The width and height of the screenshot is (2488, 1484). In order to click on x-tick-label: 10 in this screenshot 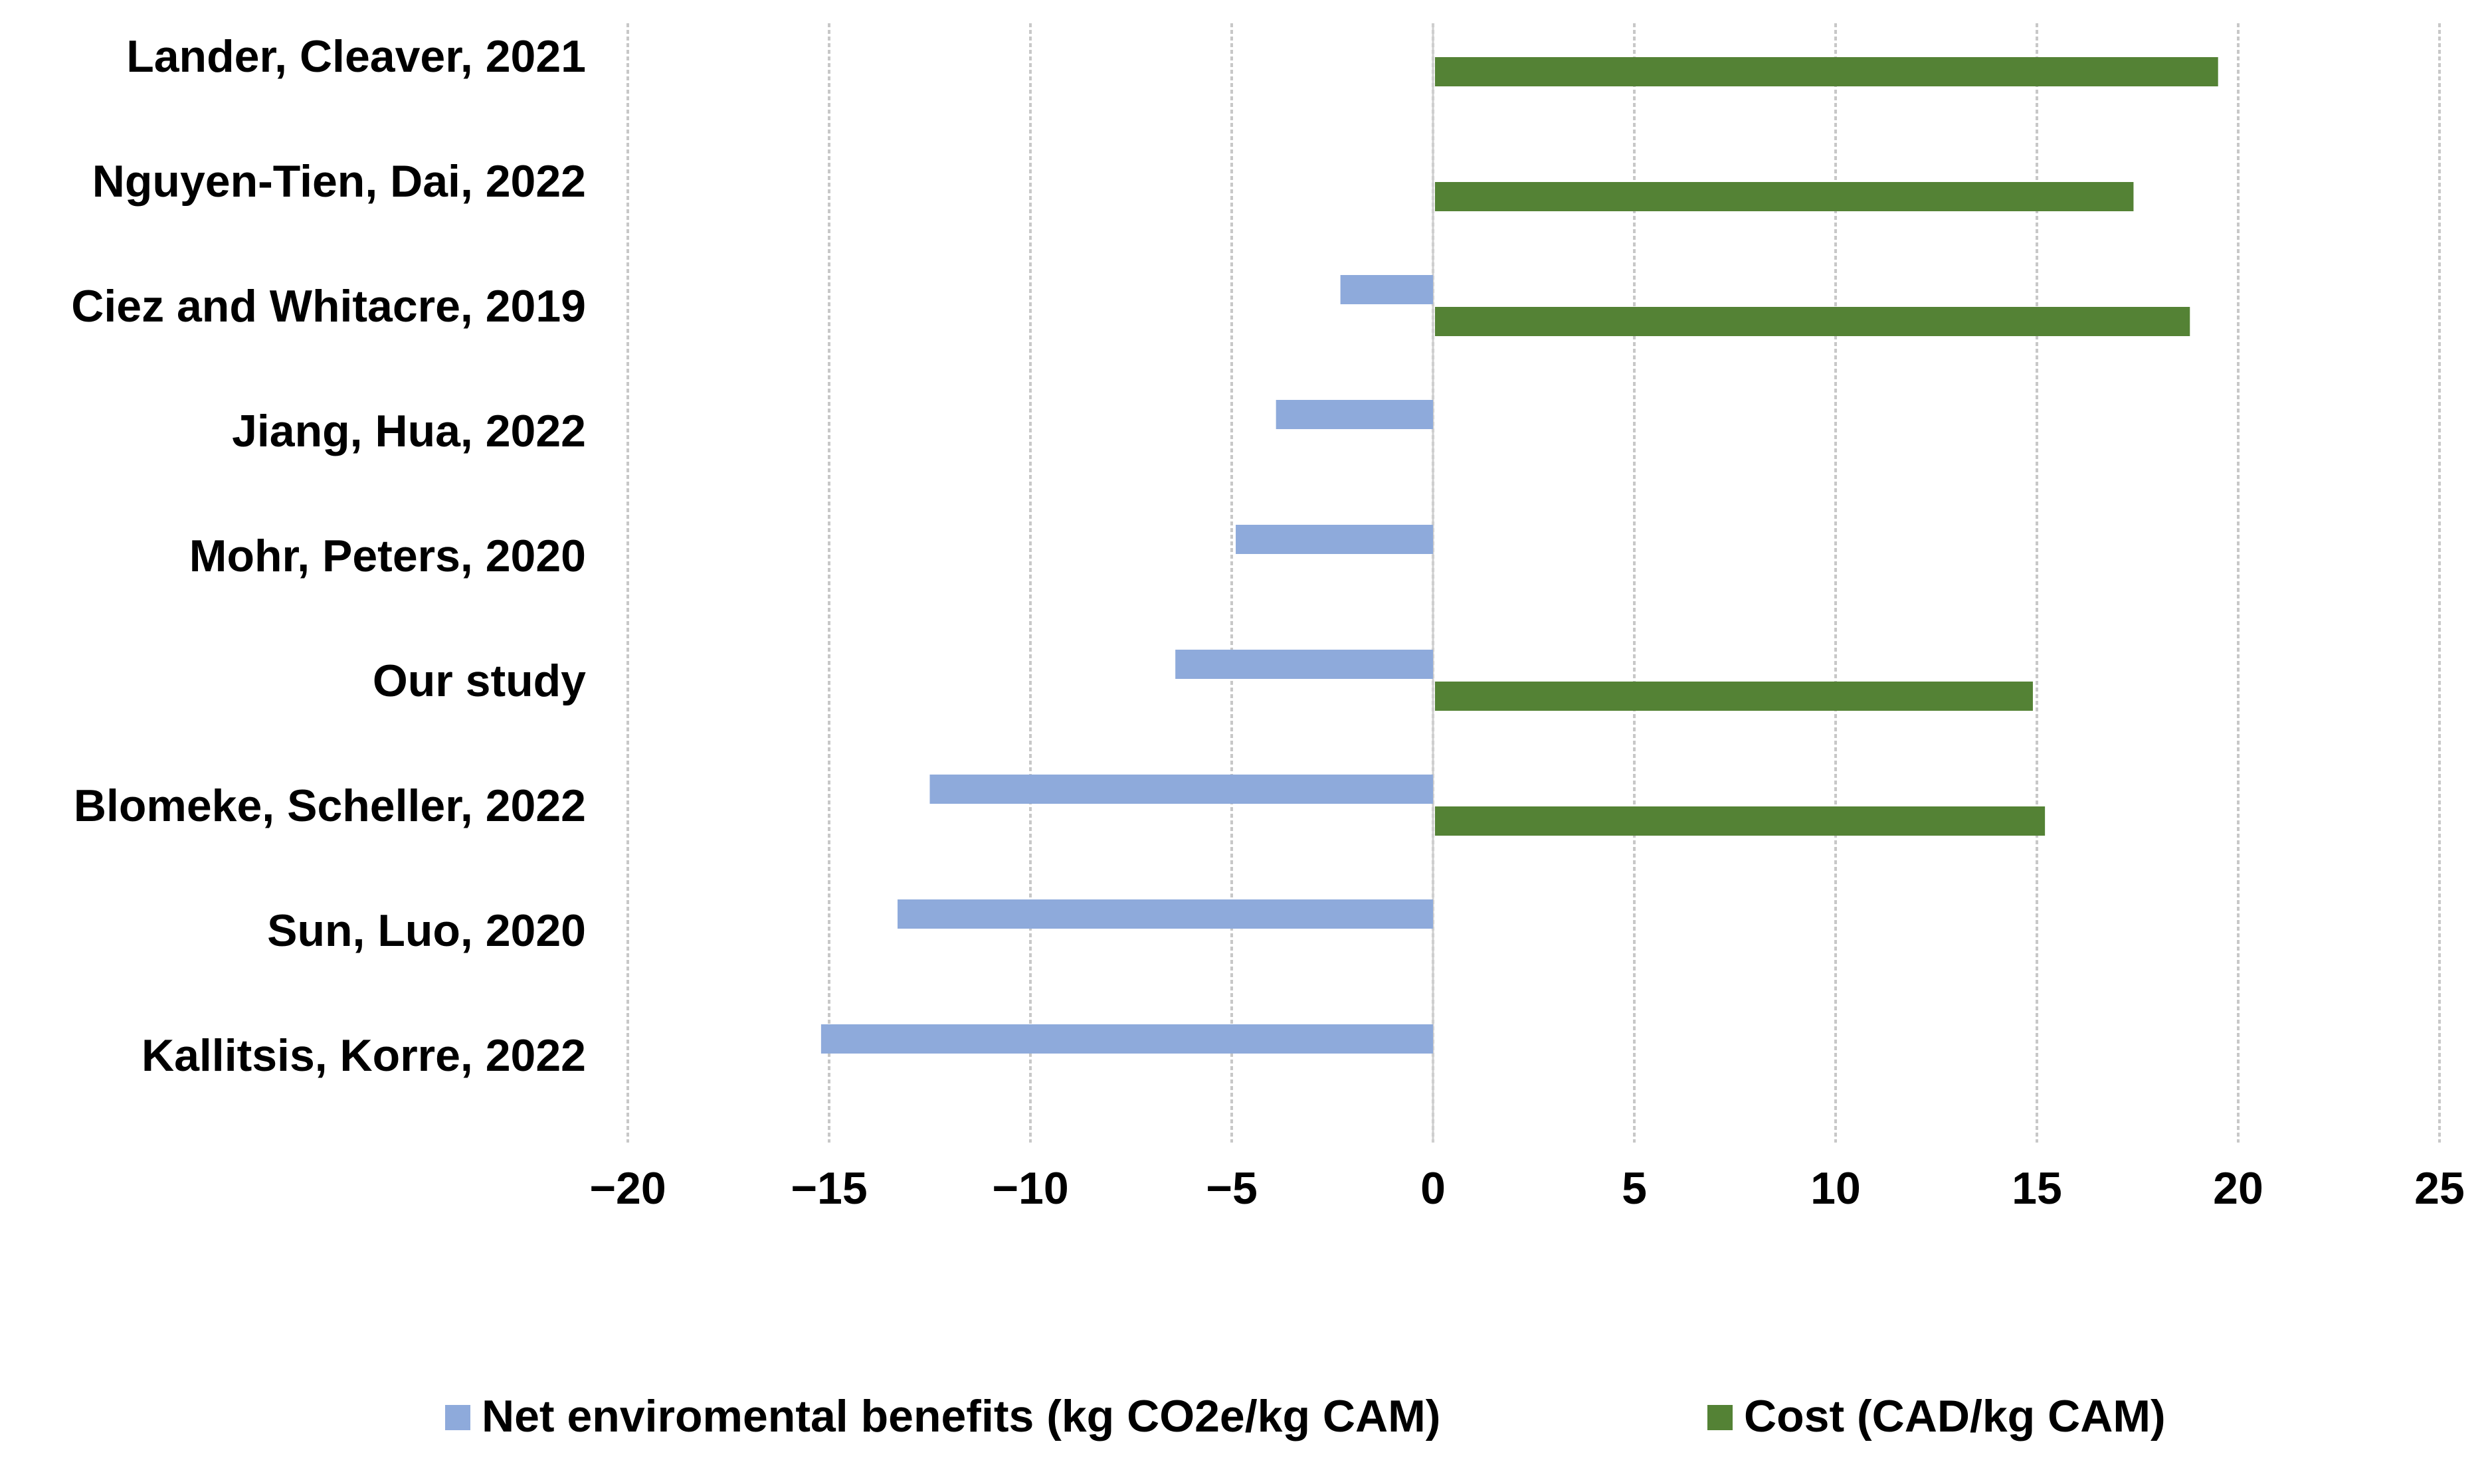, I will do `click(1835, 1188)`.